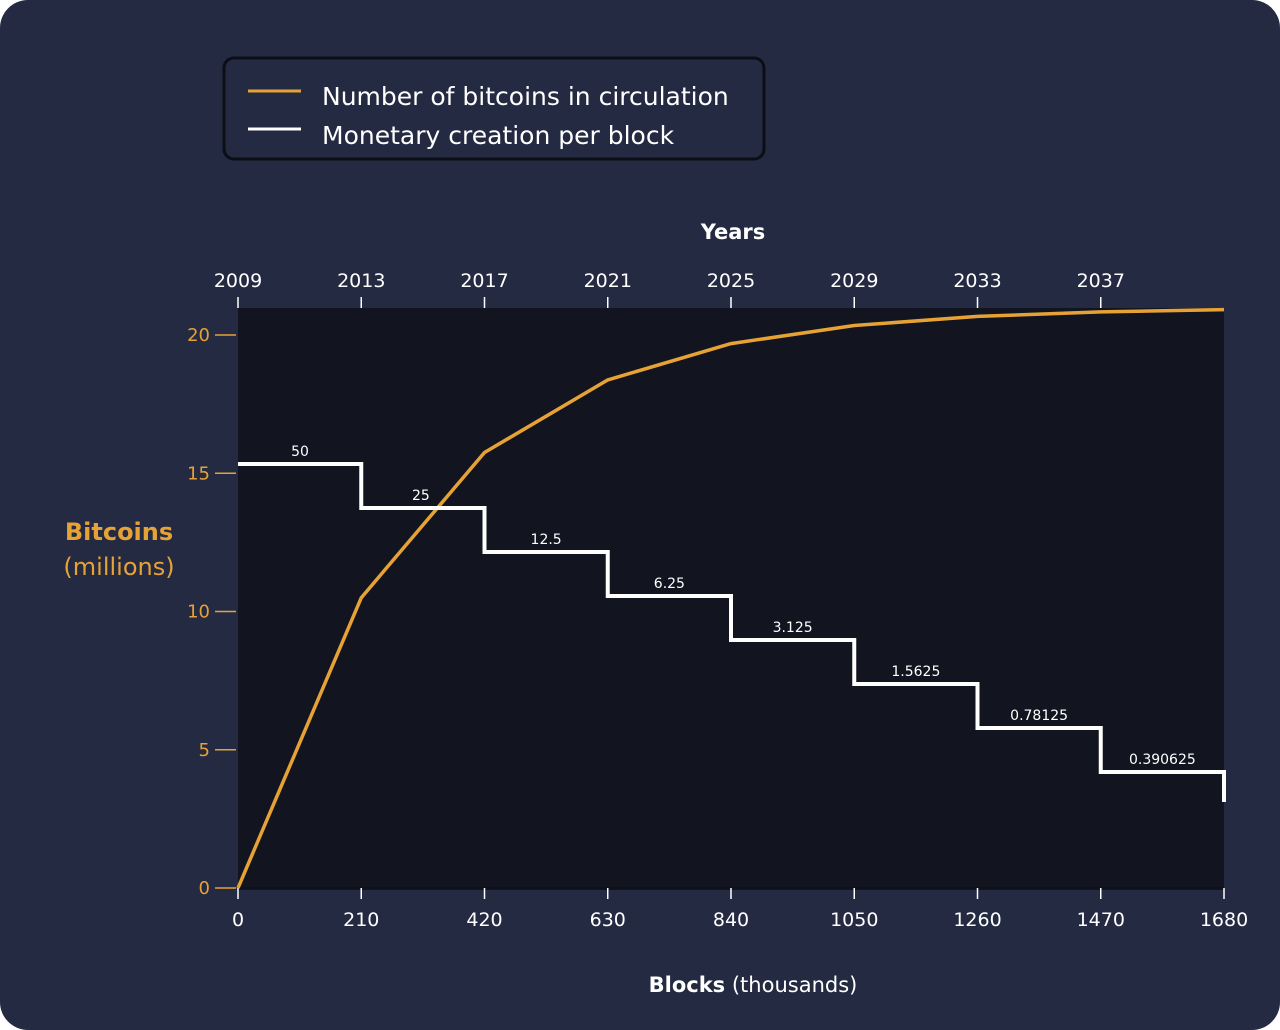 Image resolution: width=1280 pixels, height=1030 pixels. I want to click on y-tick-label: 15, so click(198, 473).